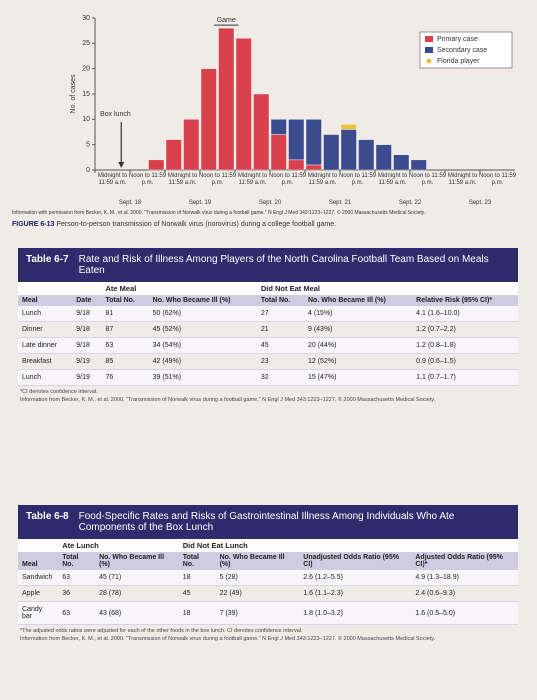 The height and width of the screenshot is (700, 537). I want to click on table-cell: 9/18, so click(87, 329).